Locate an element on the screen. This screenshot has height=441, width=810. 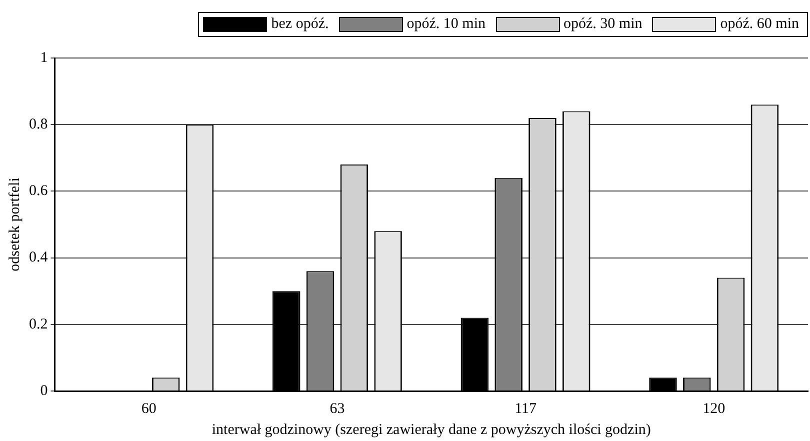
y-tick-label: 0.6 is located at coordinates (38, 191).